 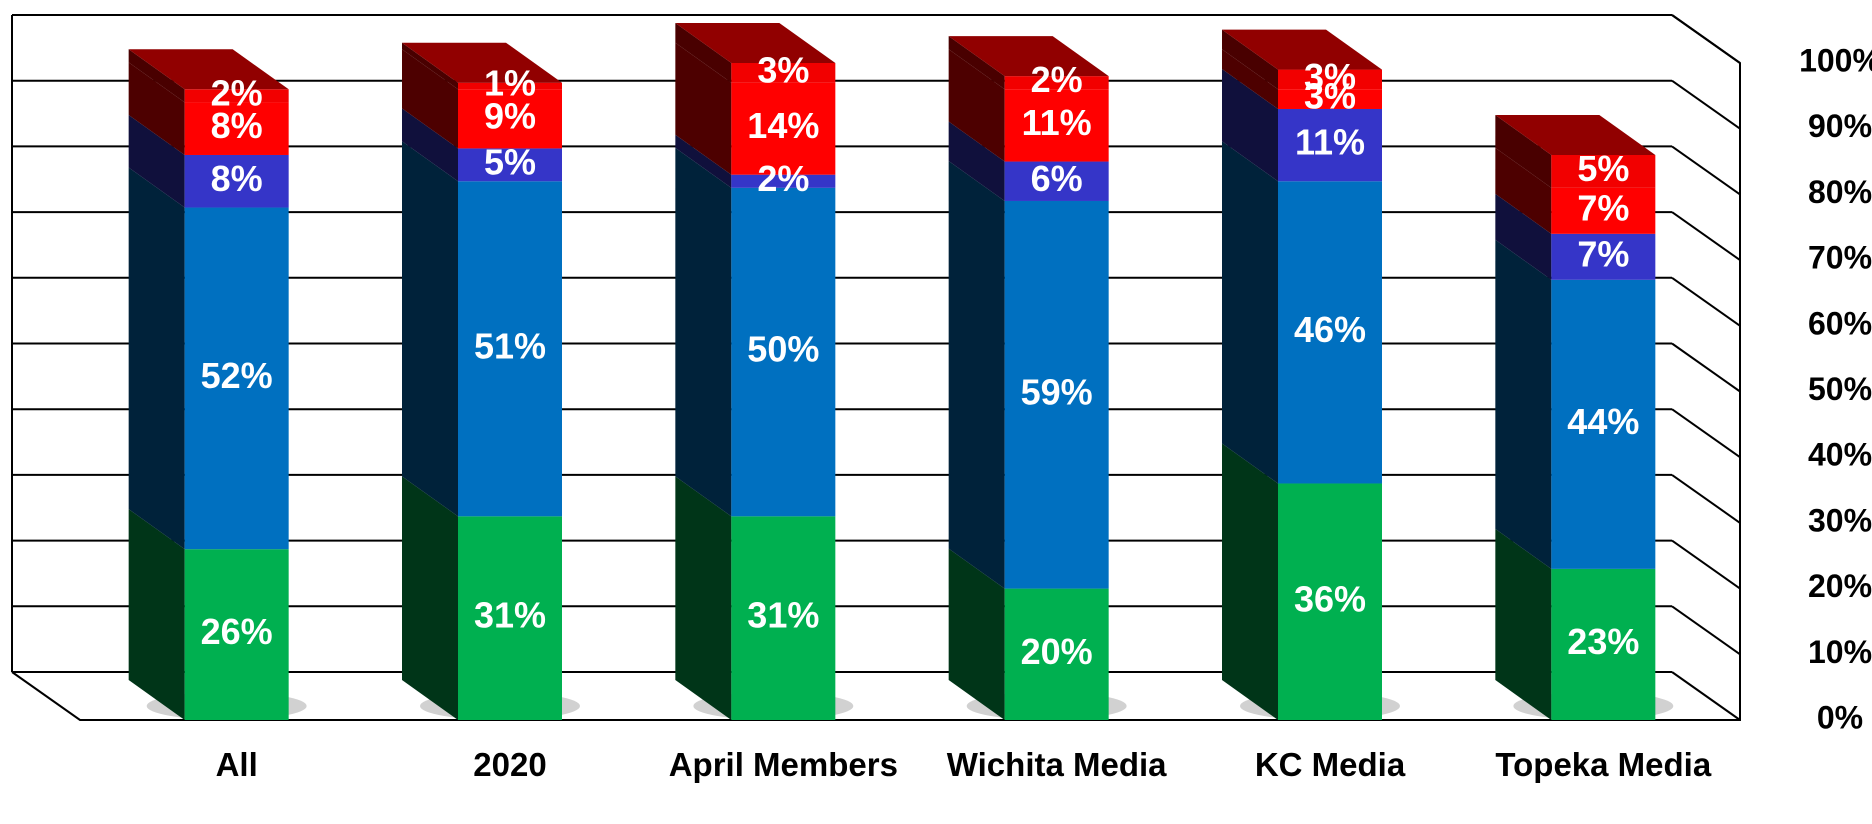 What do you see at coordinates (1840, 520) in the screenshot?
I see `y-tick-label: 30%` at bounding box center [1840, 520].